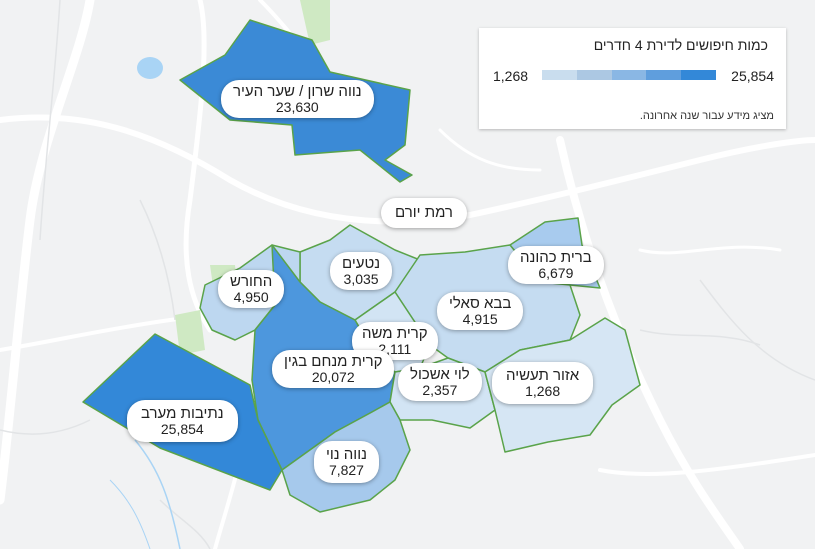  I want to click on neighborhood-name: קרית משה, so click(395, 333).